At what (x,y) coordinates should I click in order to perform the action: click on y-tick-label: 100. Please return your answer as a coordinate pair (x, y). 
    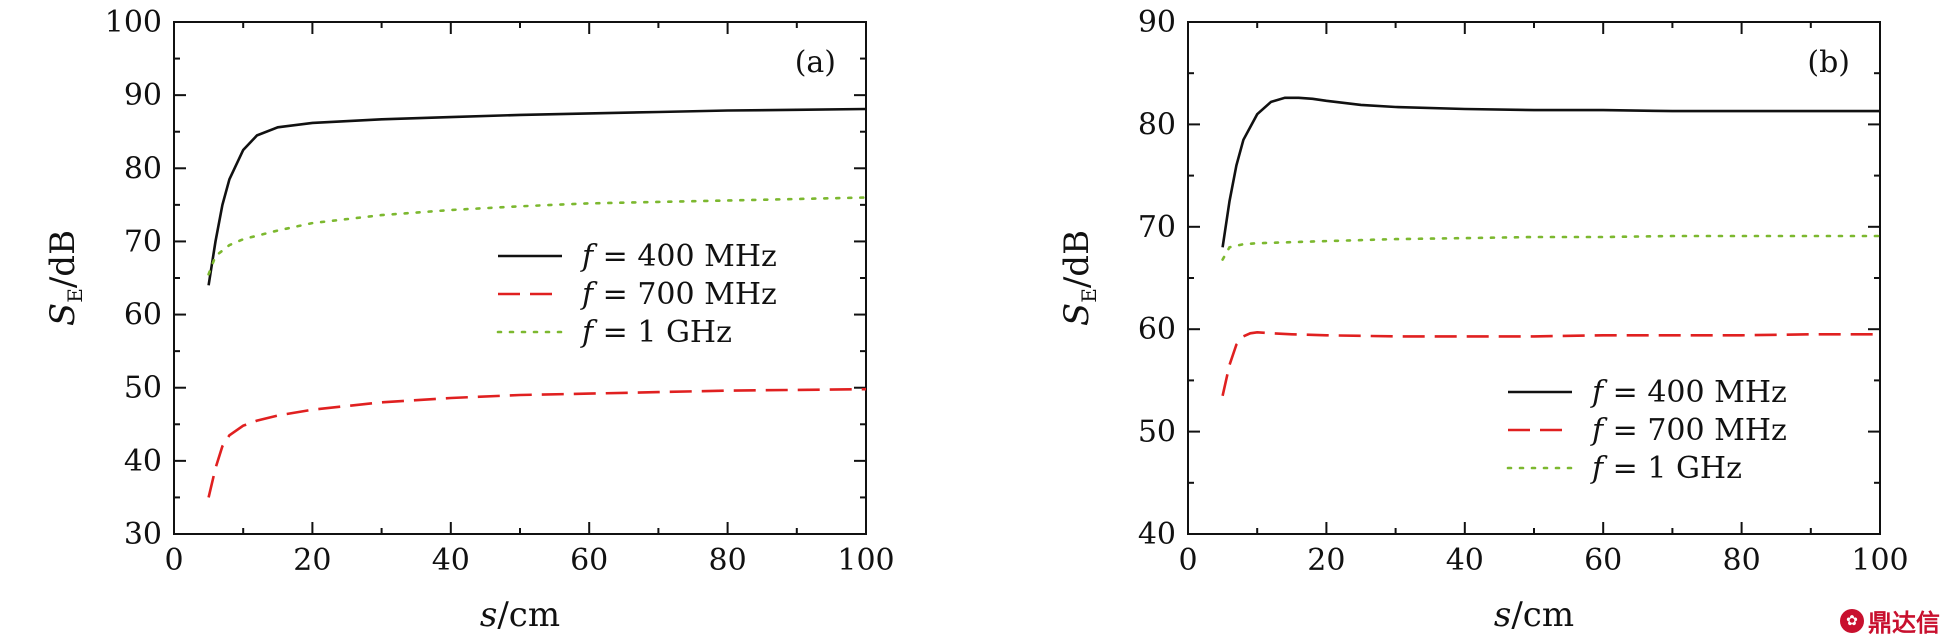
    Looking at the image, I should click on (133, 22).